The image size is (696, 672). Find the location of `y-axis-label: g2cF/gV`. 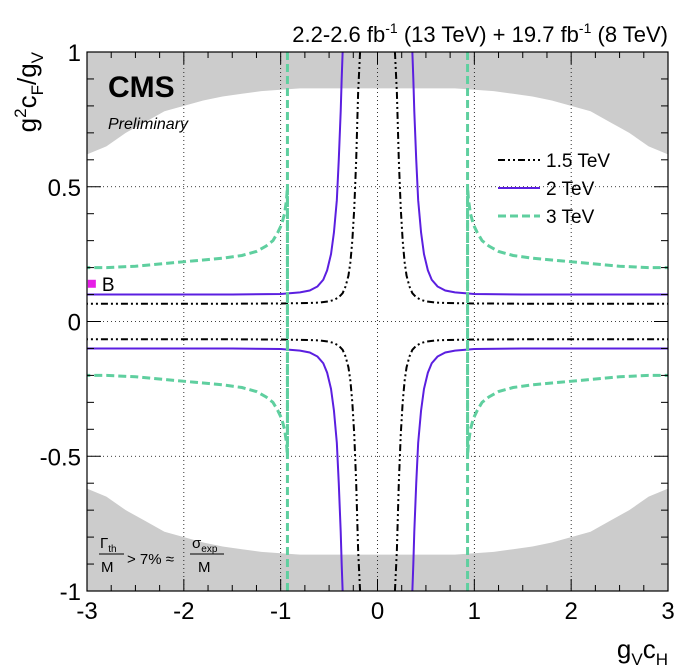

y-axis-label: g2cF/gV is located at coordinates (29, 91).